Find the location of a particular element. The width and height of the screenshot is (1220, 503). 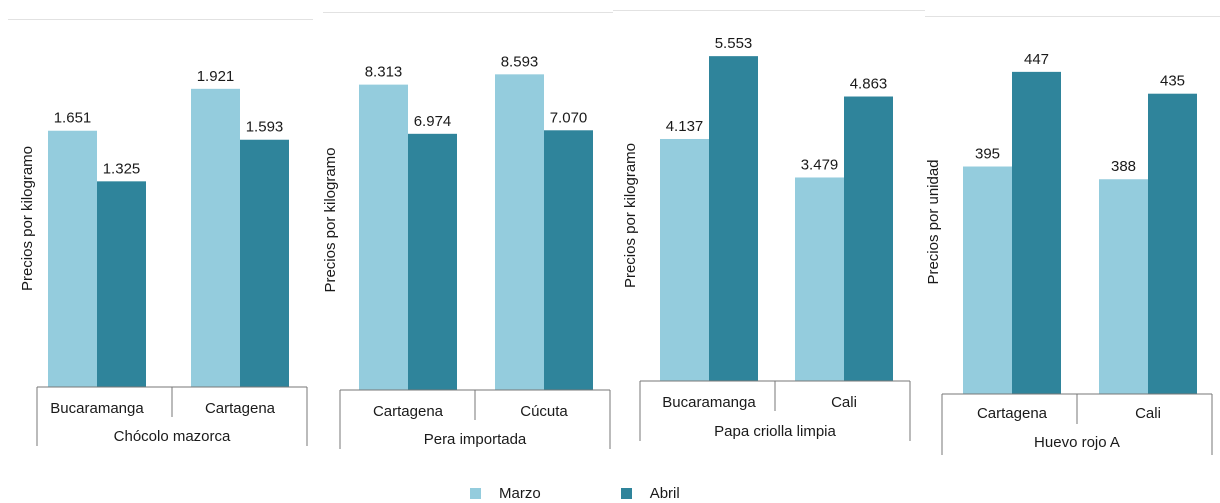

legend-label-abril: Abril is located at coordinates (664, 493).